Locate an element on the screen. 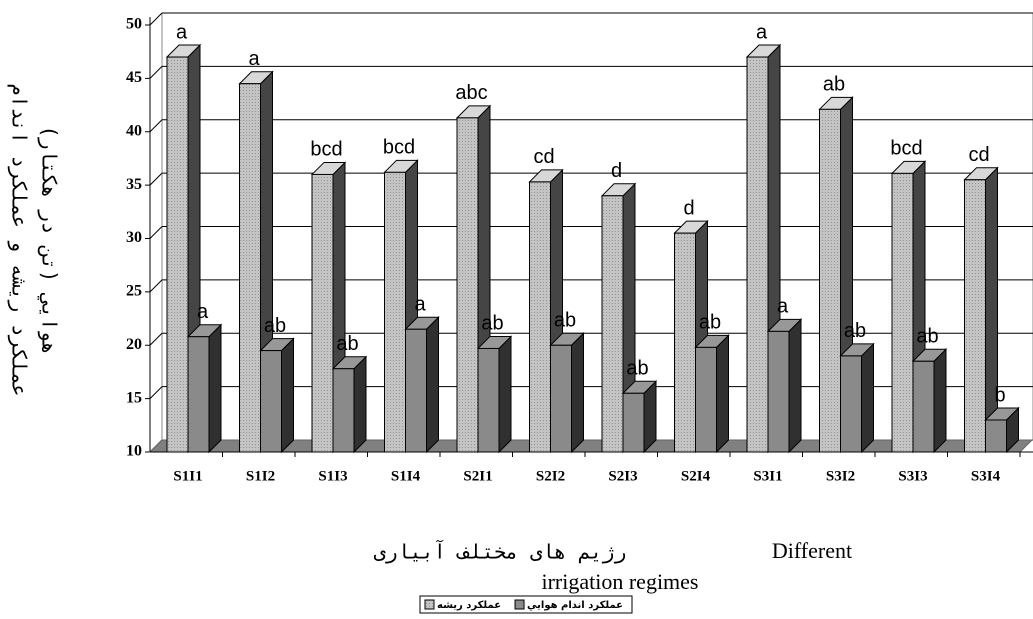  legend-label: عملكرد اندام هوايي is located at coordinates (575, 605).